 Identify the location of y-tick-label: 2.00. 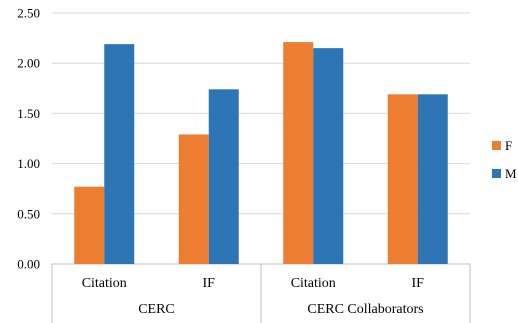
(28, 63).